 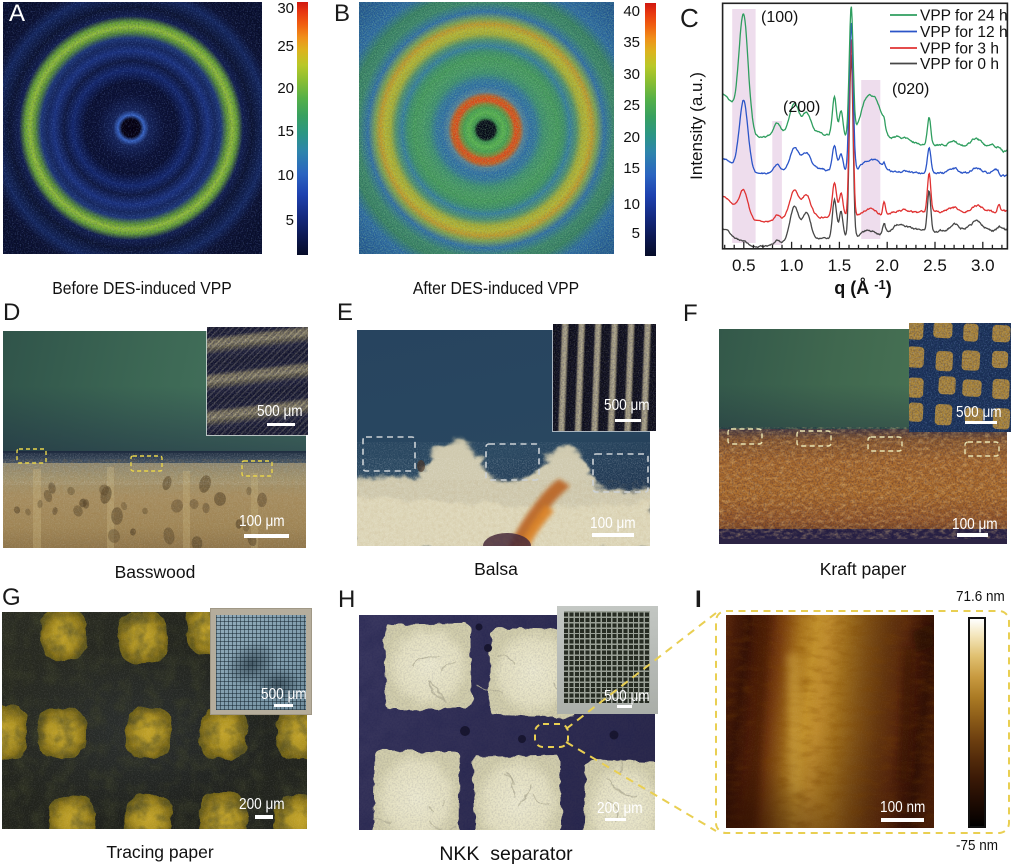 I want to click on svg-text: (200), so click(x=801, y=107).